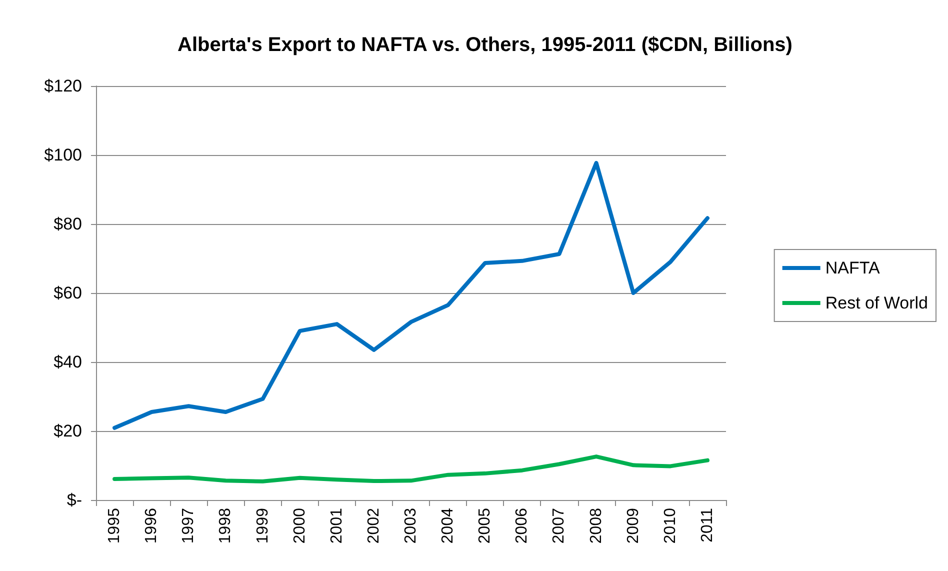 This screenshot has width=948, height=571. I want to click on y-tick-label: $60, so click(68, 293).